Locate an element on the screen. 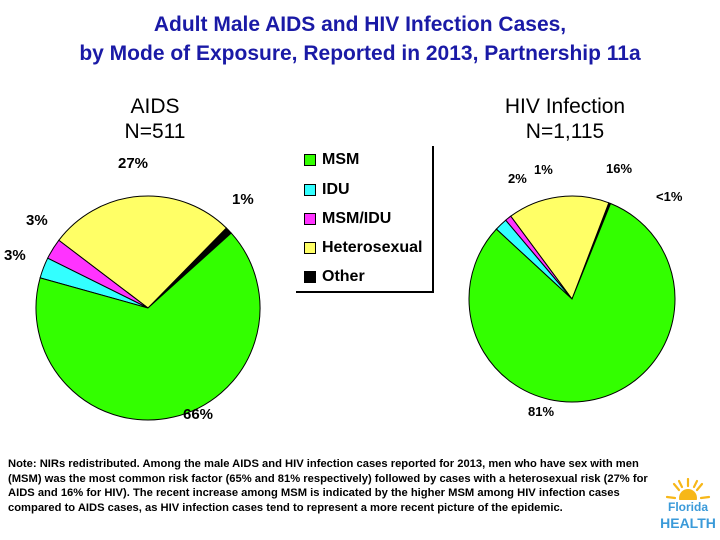  legend-swatch-idu is located at coordinates (310, 190).